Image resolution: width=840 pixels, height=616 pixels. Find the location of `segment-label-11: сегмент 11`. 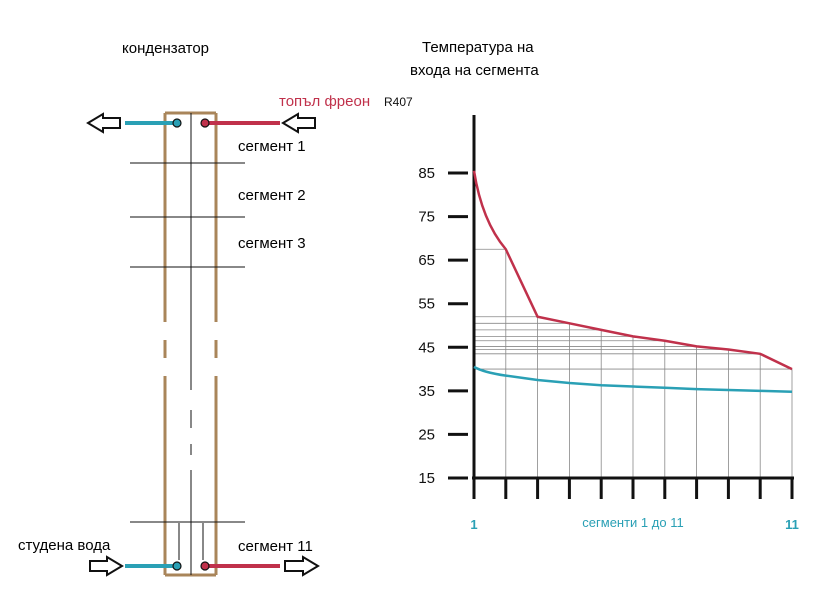

segment-label-11: сегмент 11 is located at coordinates (275, 546).